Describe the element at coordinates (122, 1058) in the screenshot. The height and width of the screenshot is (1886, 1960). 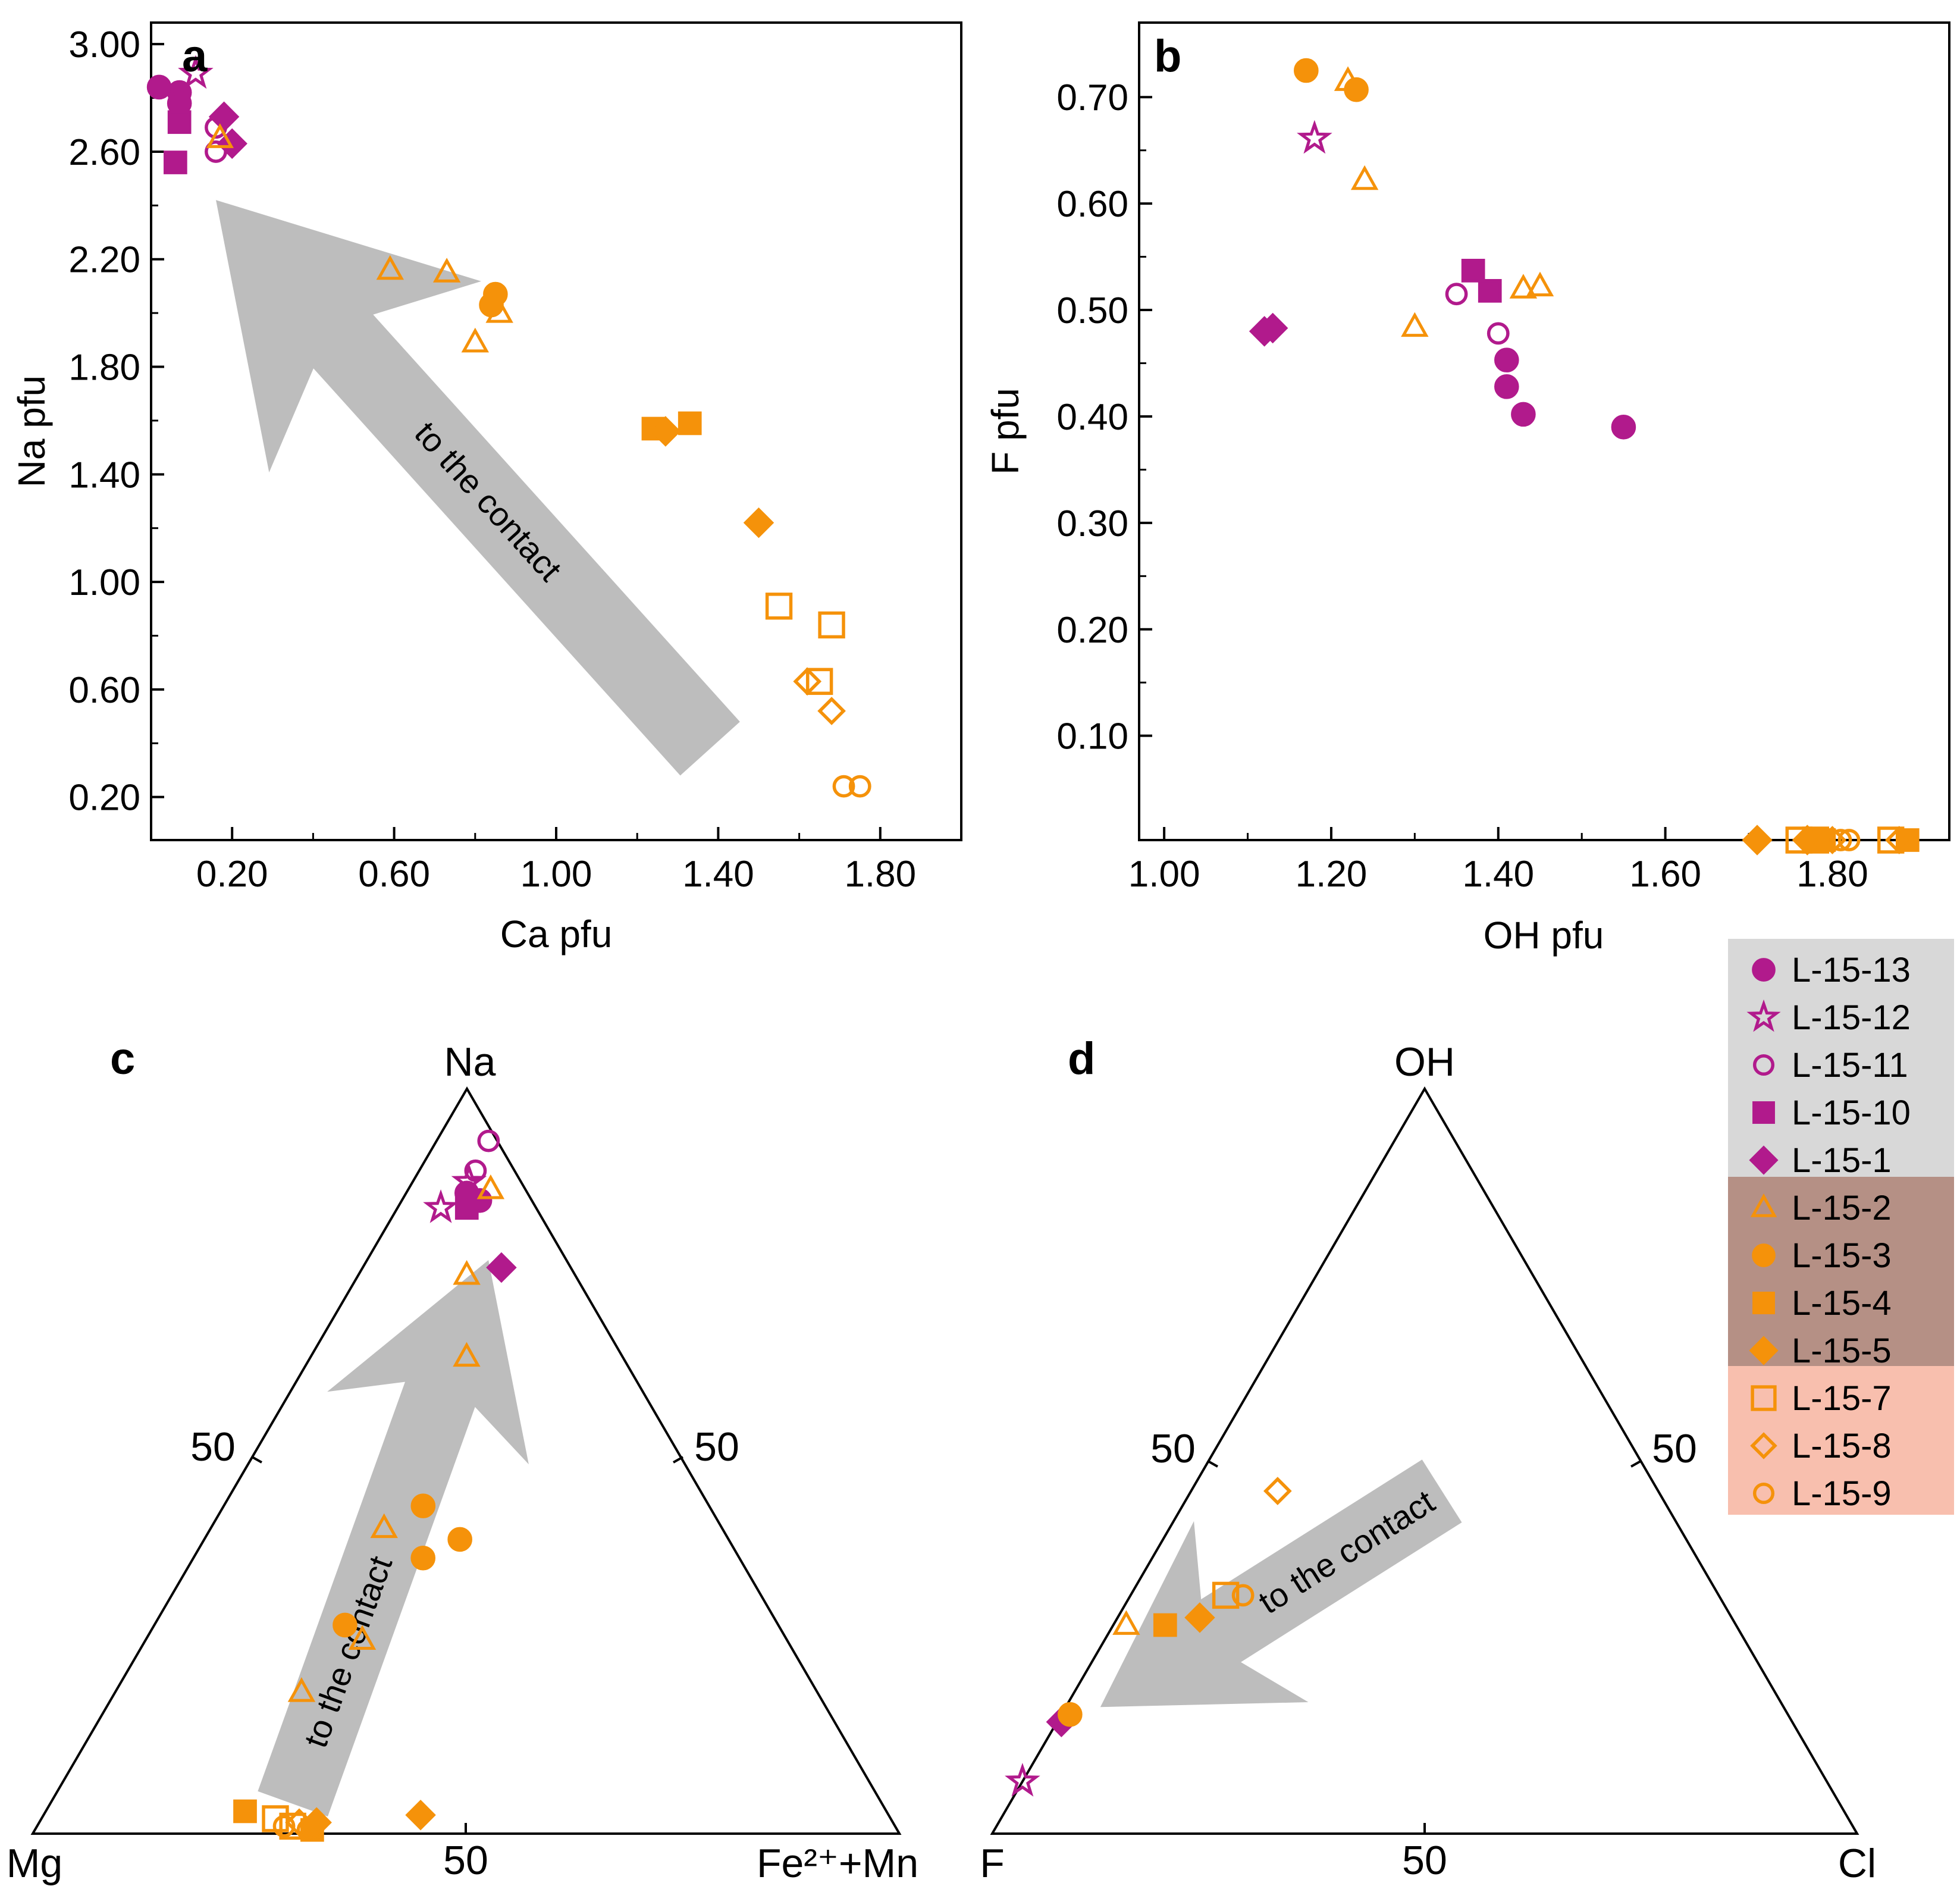
I see `panel-c-letter: c` at that location.